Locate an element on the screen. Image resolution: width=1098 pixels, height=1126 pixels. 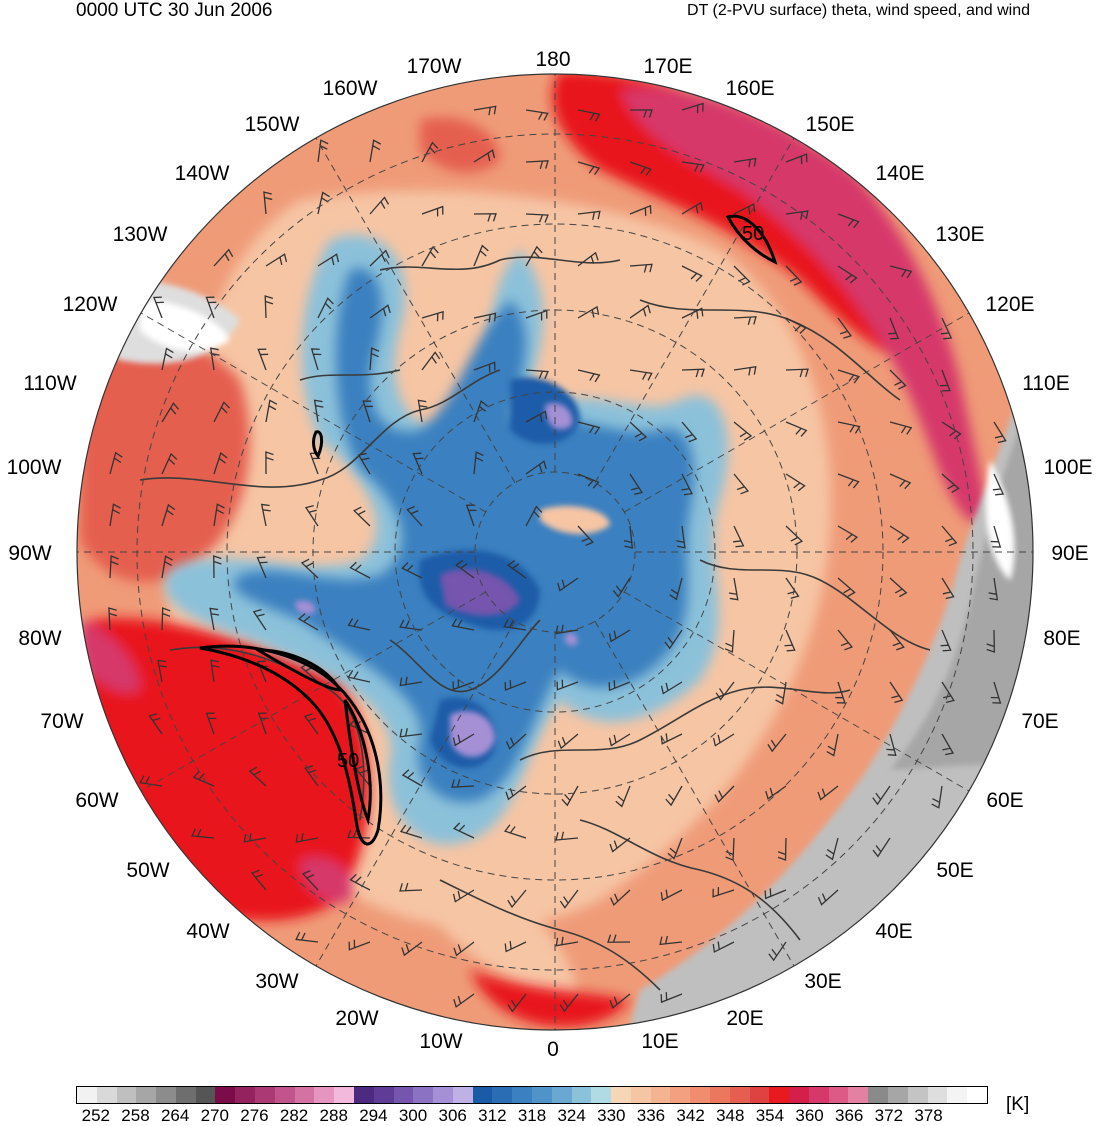
lon-label-90w: 90W is located at coordinates (29, 553).